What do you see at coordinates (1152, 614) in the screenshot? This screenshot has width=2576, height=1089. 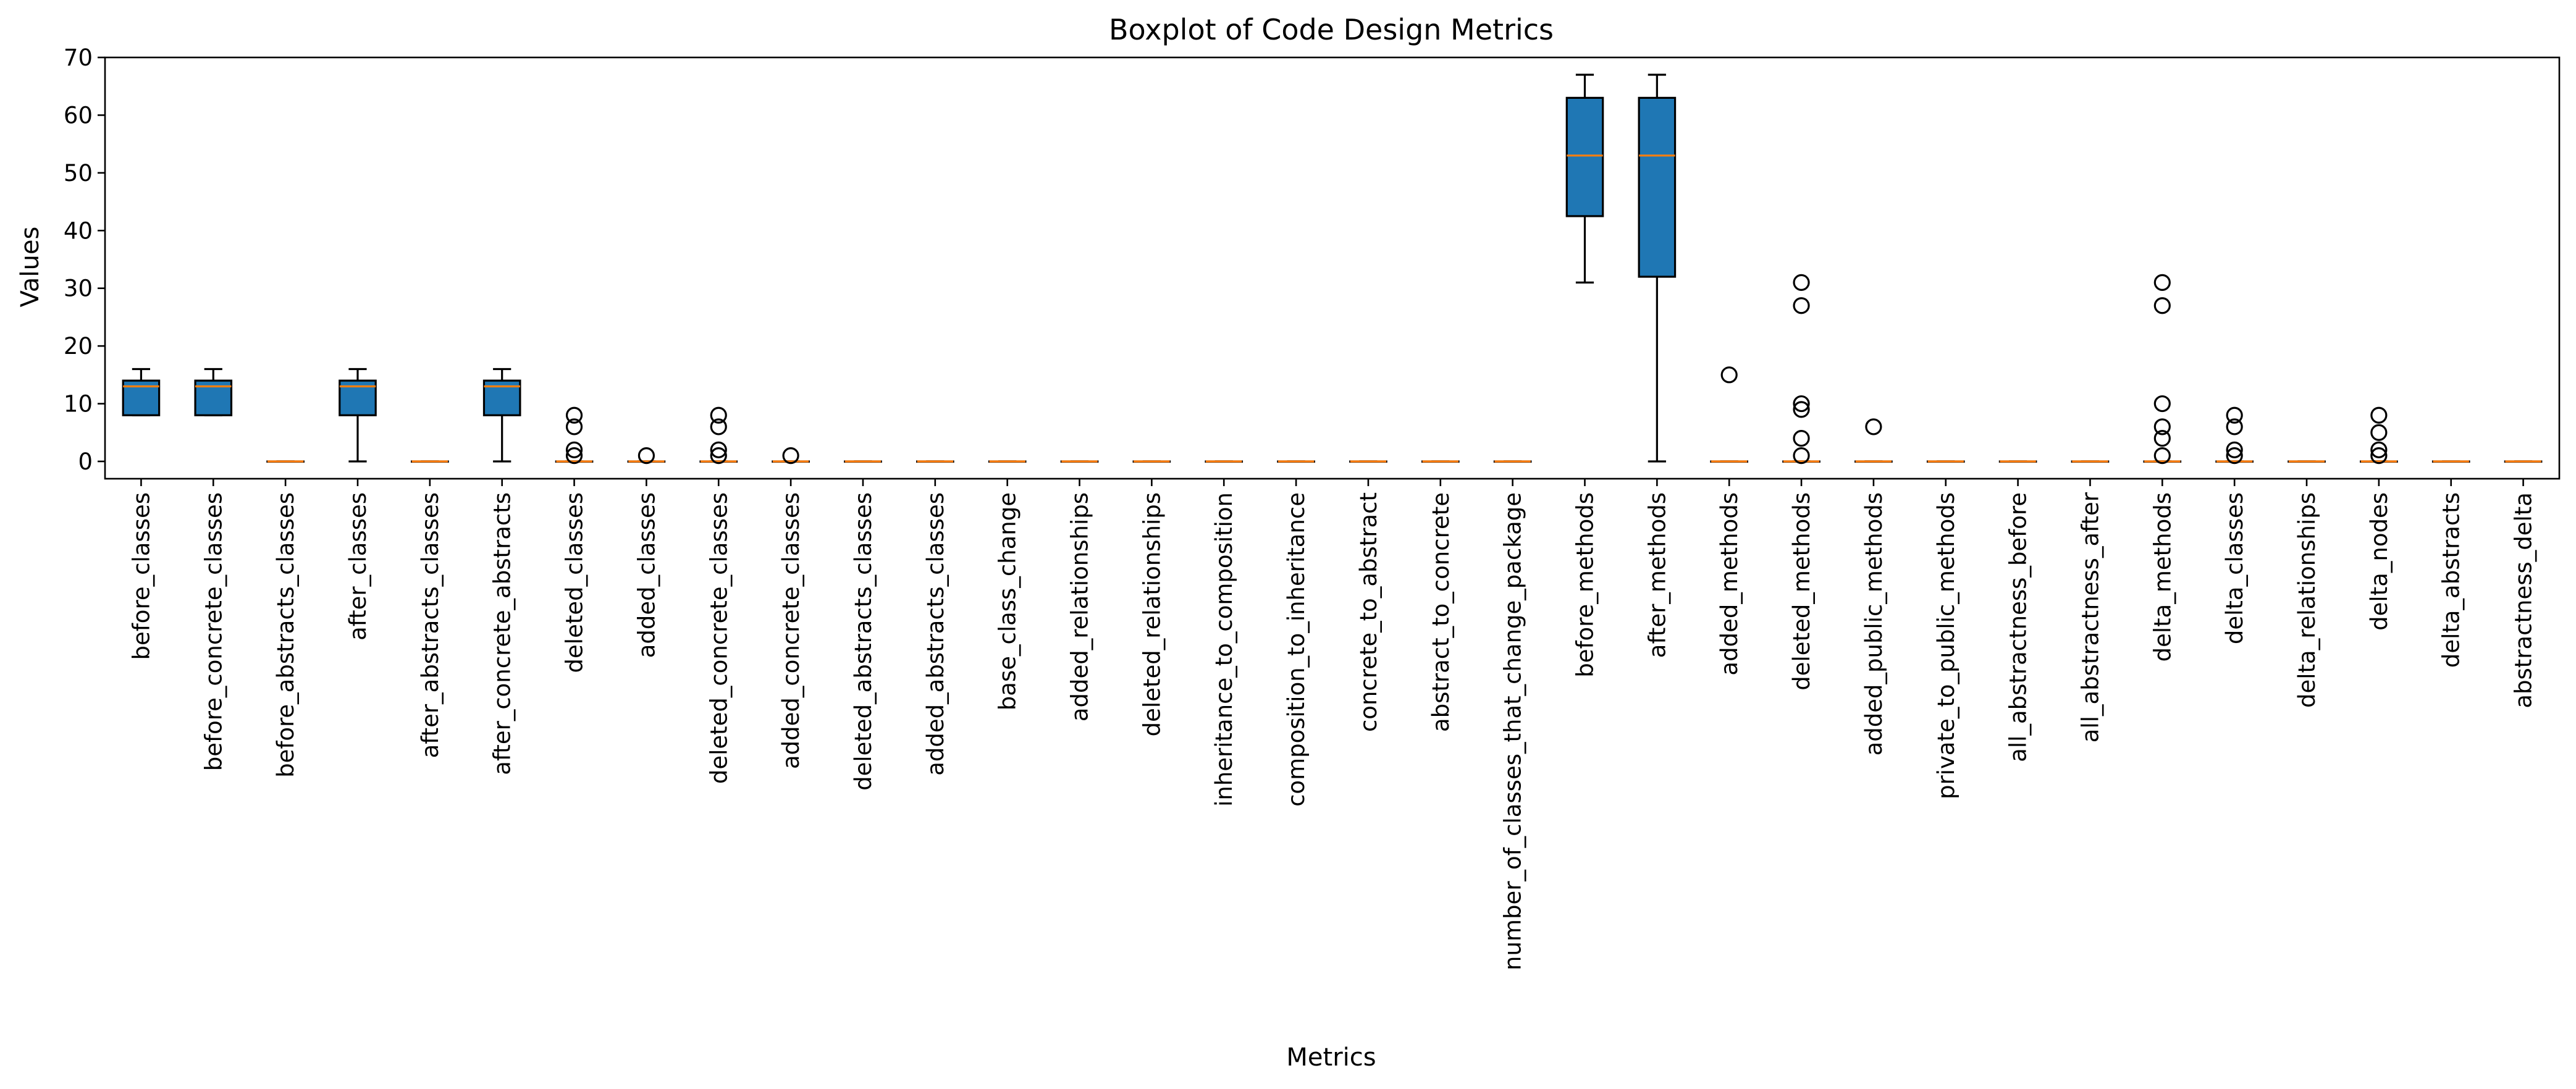 I see `x-tick-label: deleted_relationships` at bounding box center [1152, 614].